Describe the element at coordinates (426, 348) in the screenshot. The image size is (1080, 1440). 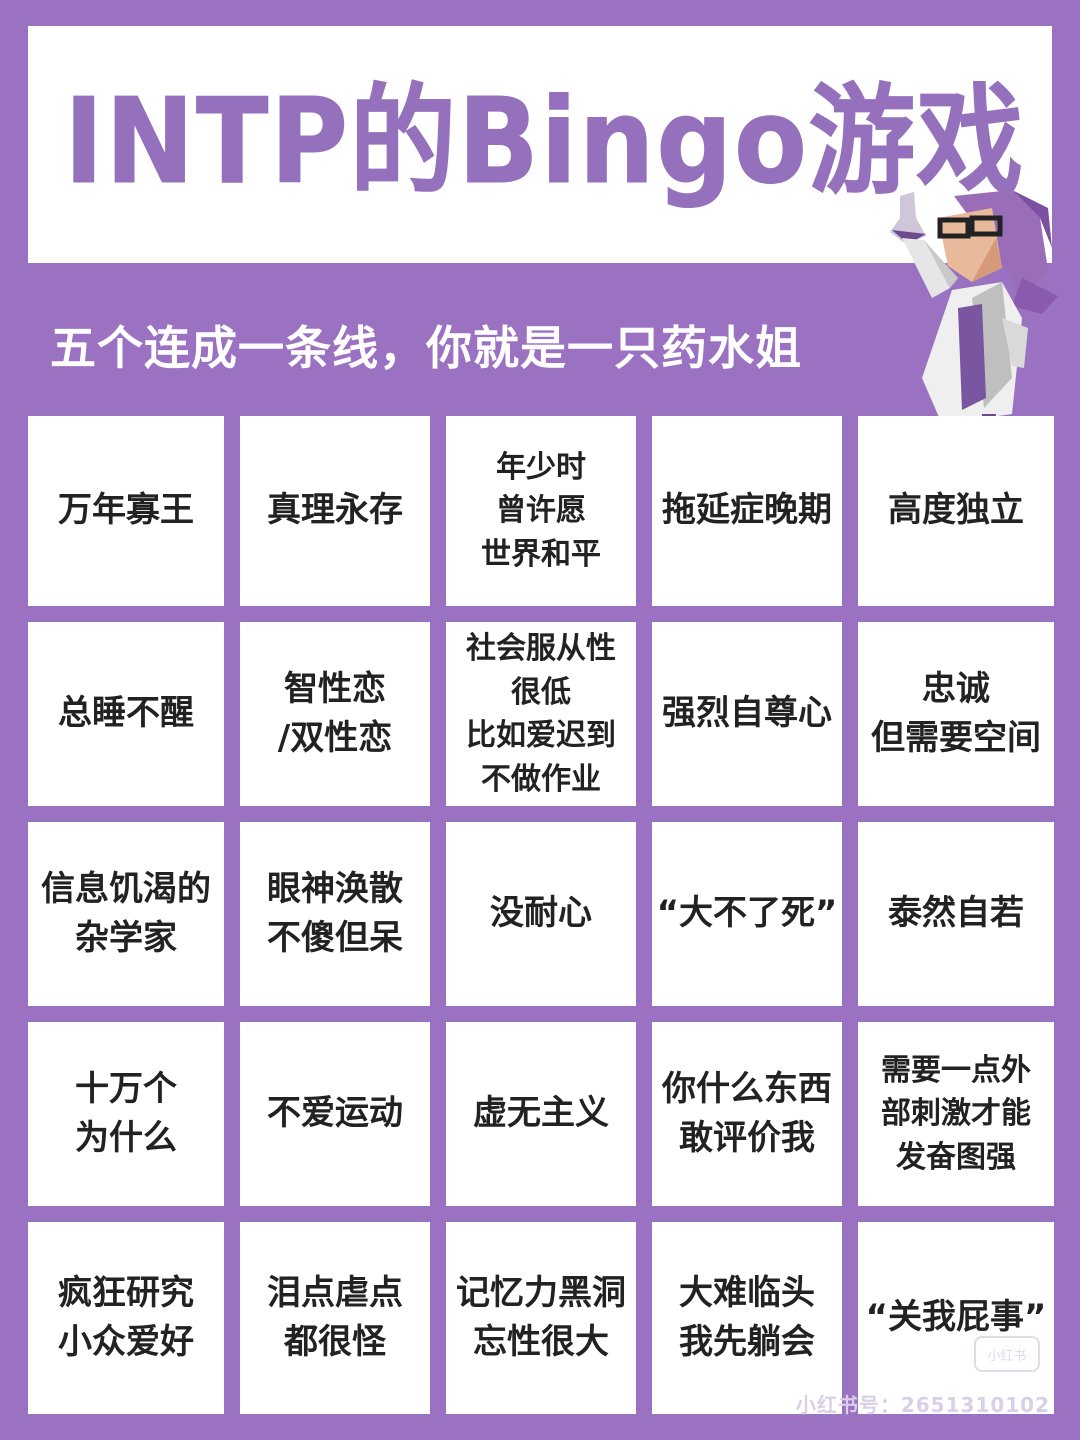
I see `subtitle: 五个连成一条线，你就是一只药水姐` at that location.